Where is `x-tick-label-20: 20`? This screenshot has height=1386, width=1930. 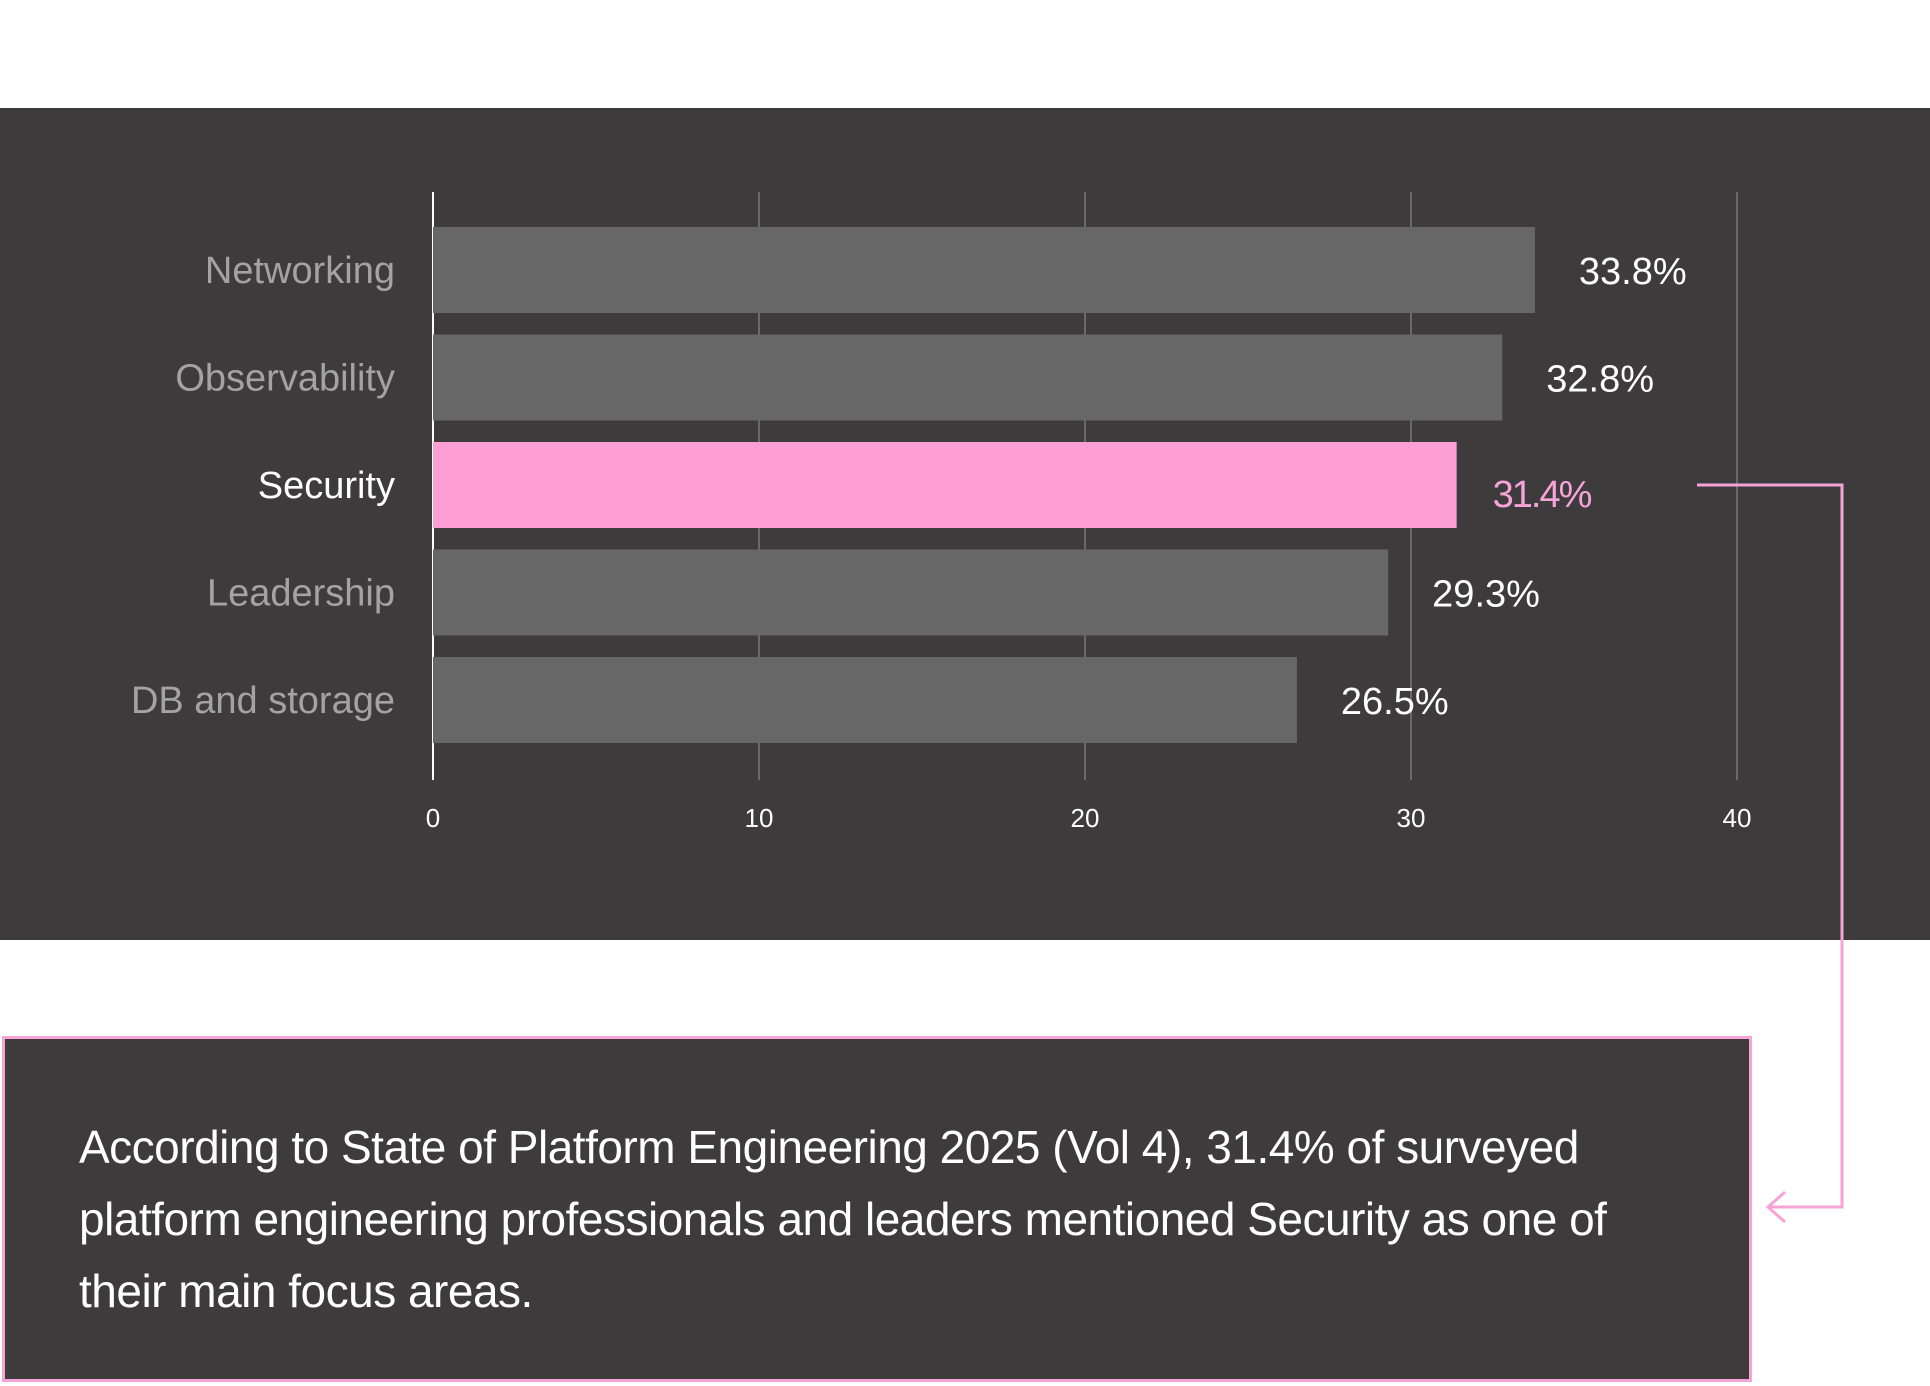
x-tick-label-20: 20 is located at coordinates (1085, 818).